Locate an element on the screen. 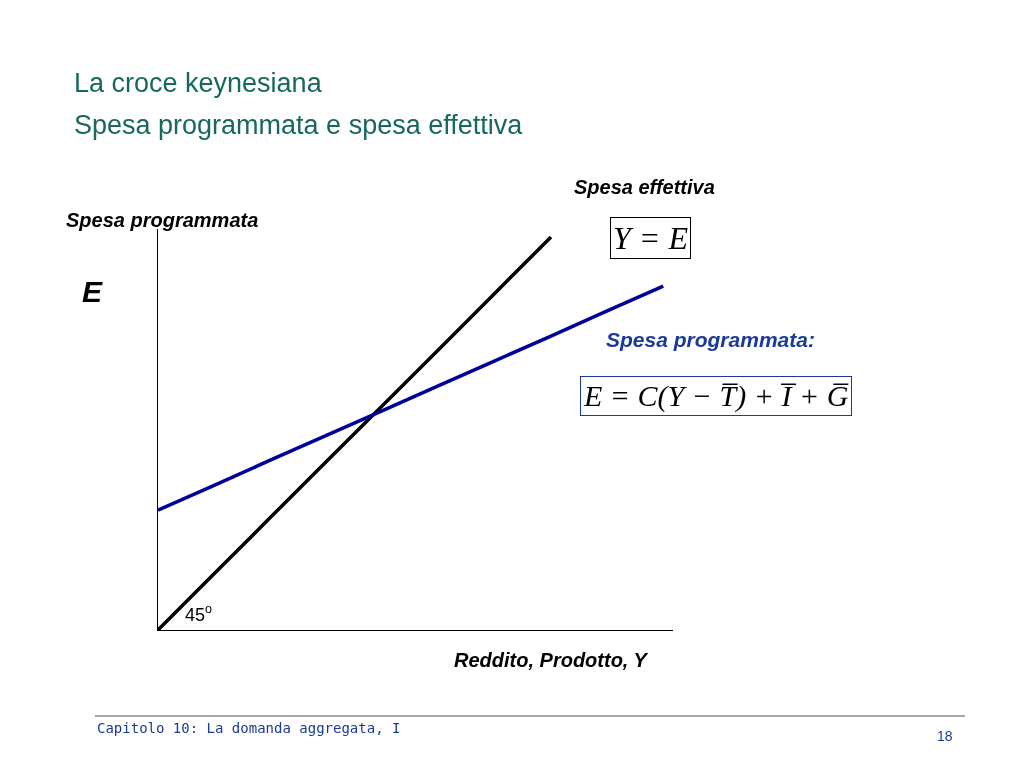 This screenshot has height=768, width=1024. annotation: Y = E is located at coordinates (651, 238).